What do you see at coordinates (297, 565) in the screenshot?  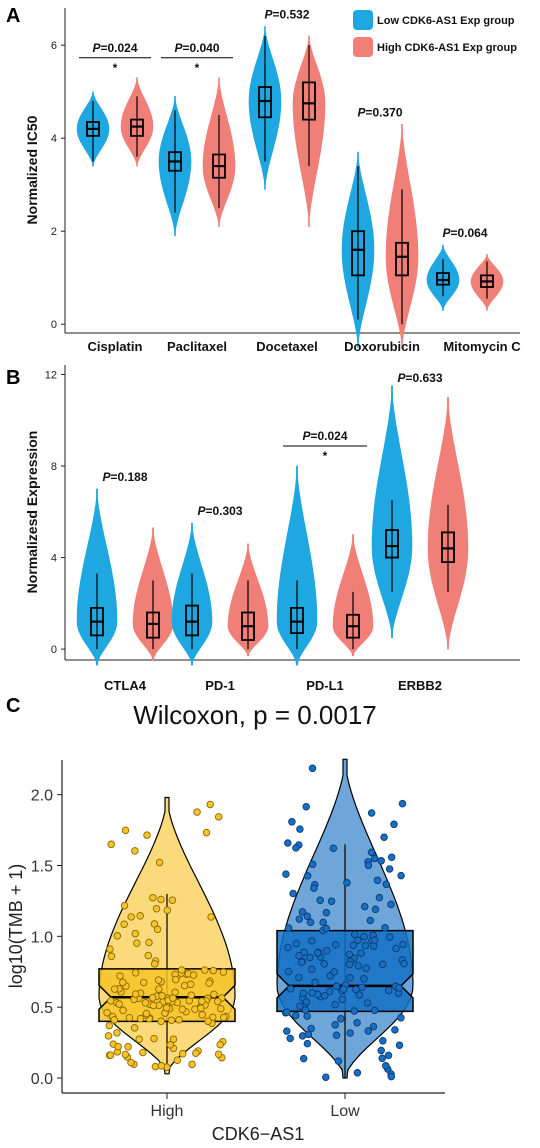 I see `violin` at bounding box center [297, 565].